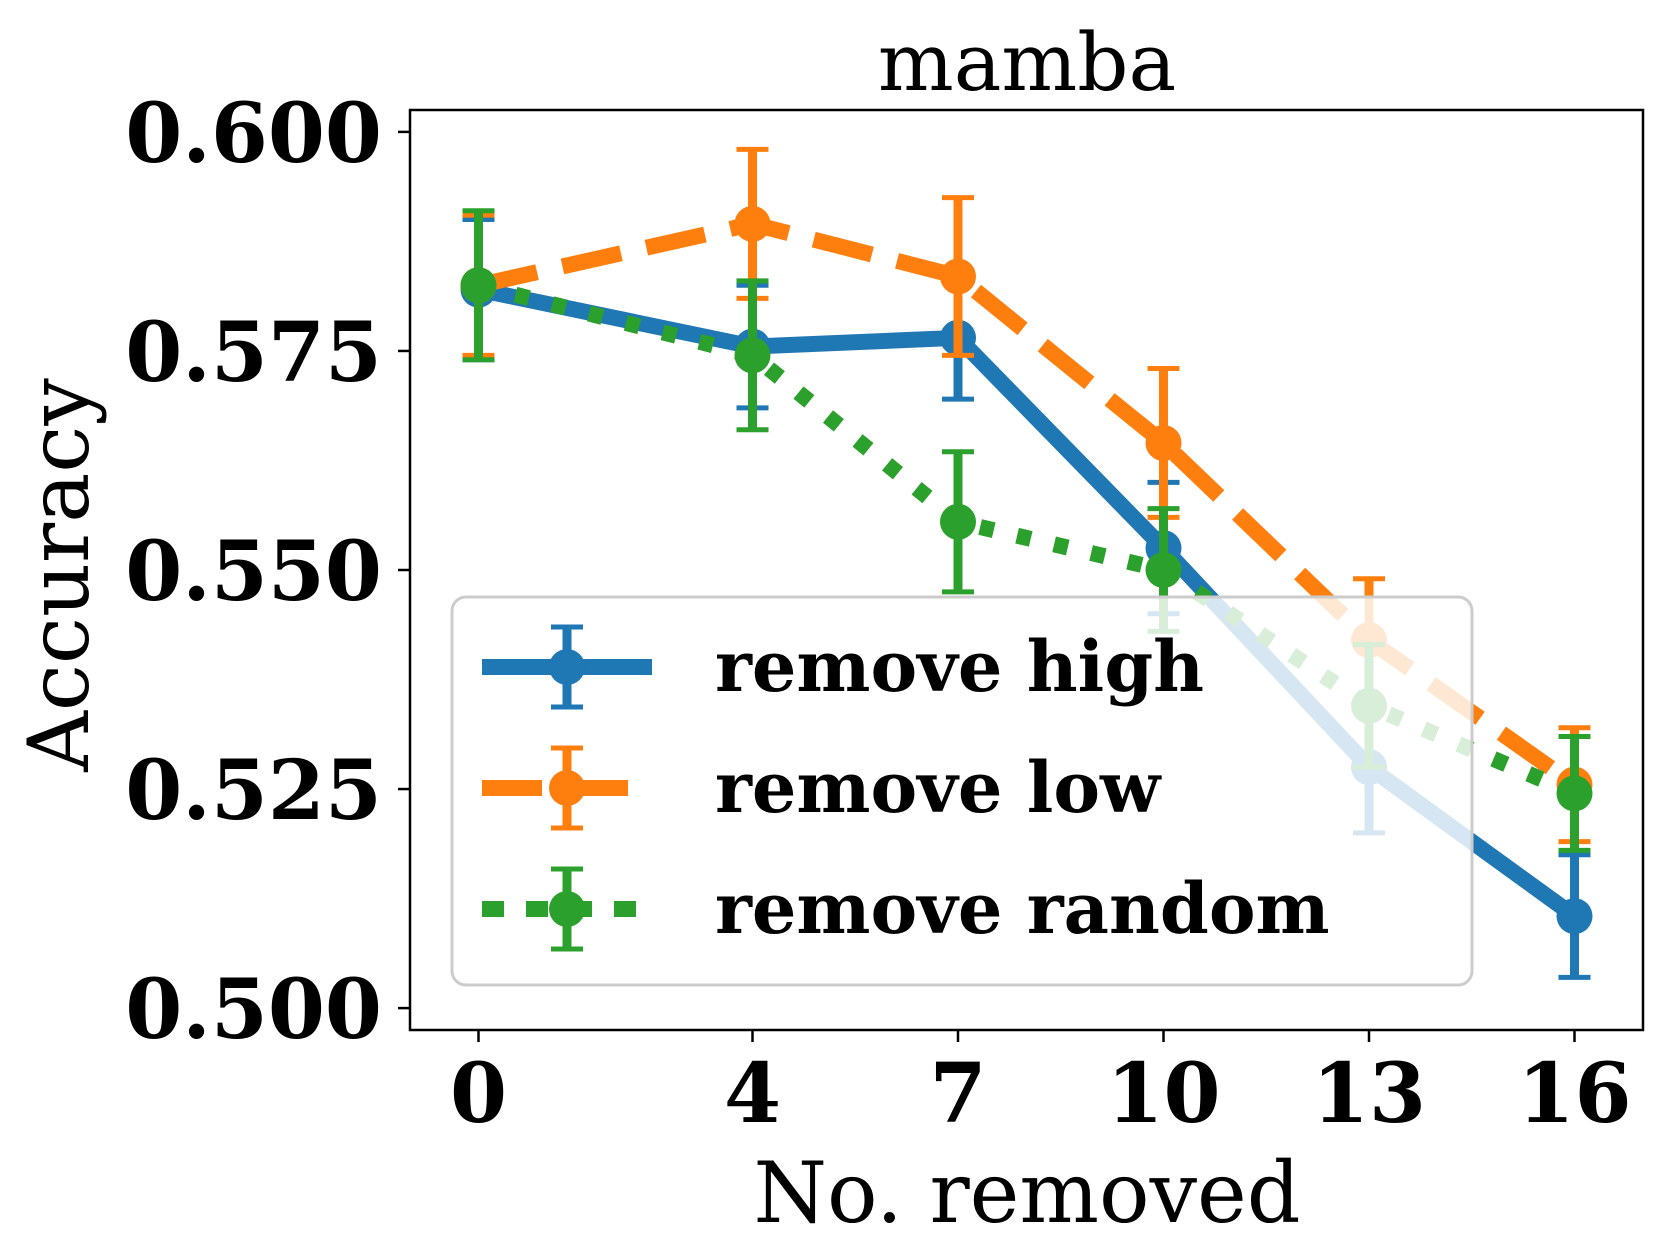  I want to click on y-tick-label: 0.550, so click(253, 572).